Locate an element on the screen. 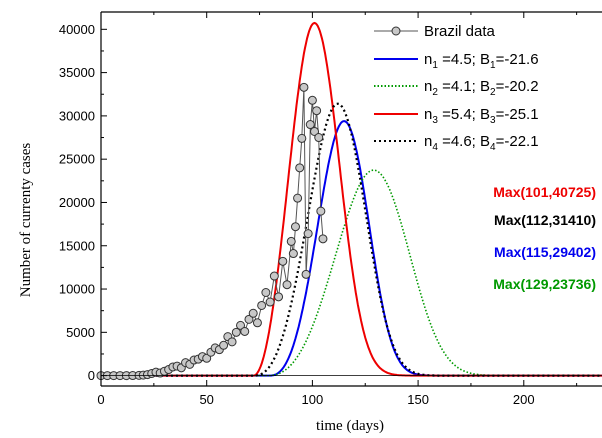 This screenshot has width=602, height=438. legend-label-part: =-21.6 is located at coordinates (517, 59).